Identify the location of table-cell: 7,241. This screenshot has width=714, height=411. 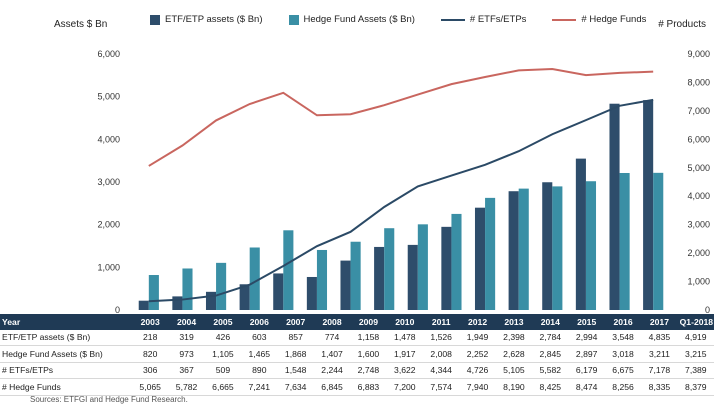
(259, 386).